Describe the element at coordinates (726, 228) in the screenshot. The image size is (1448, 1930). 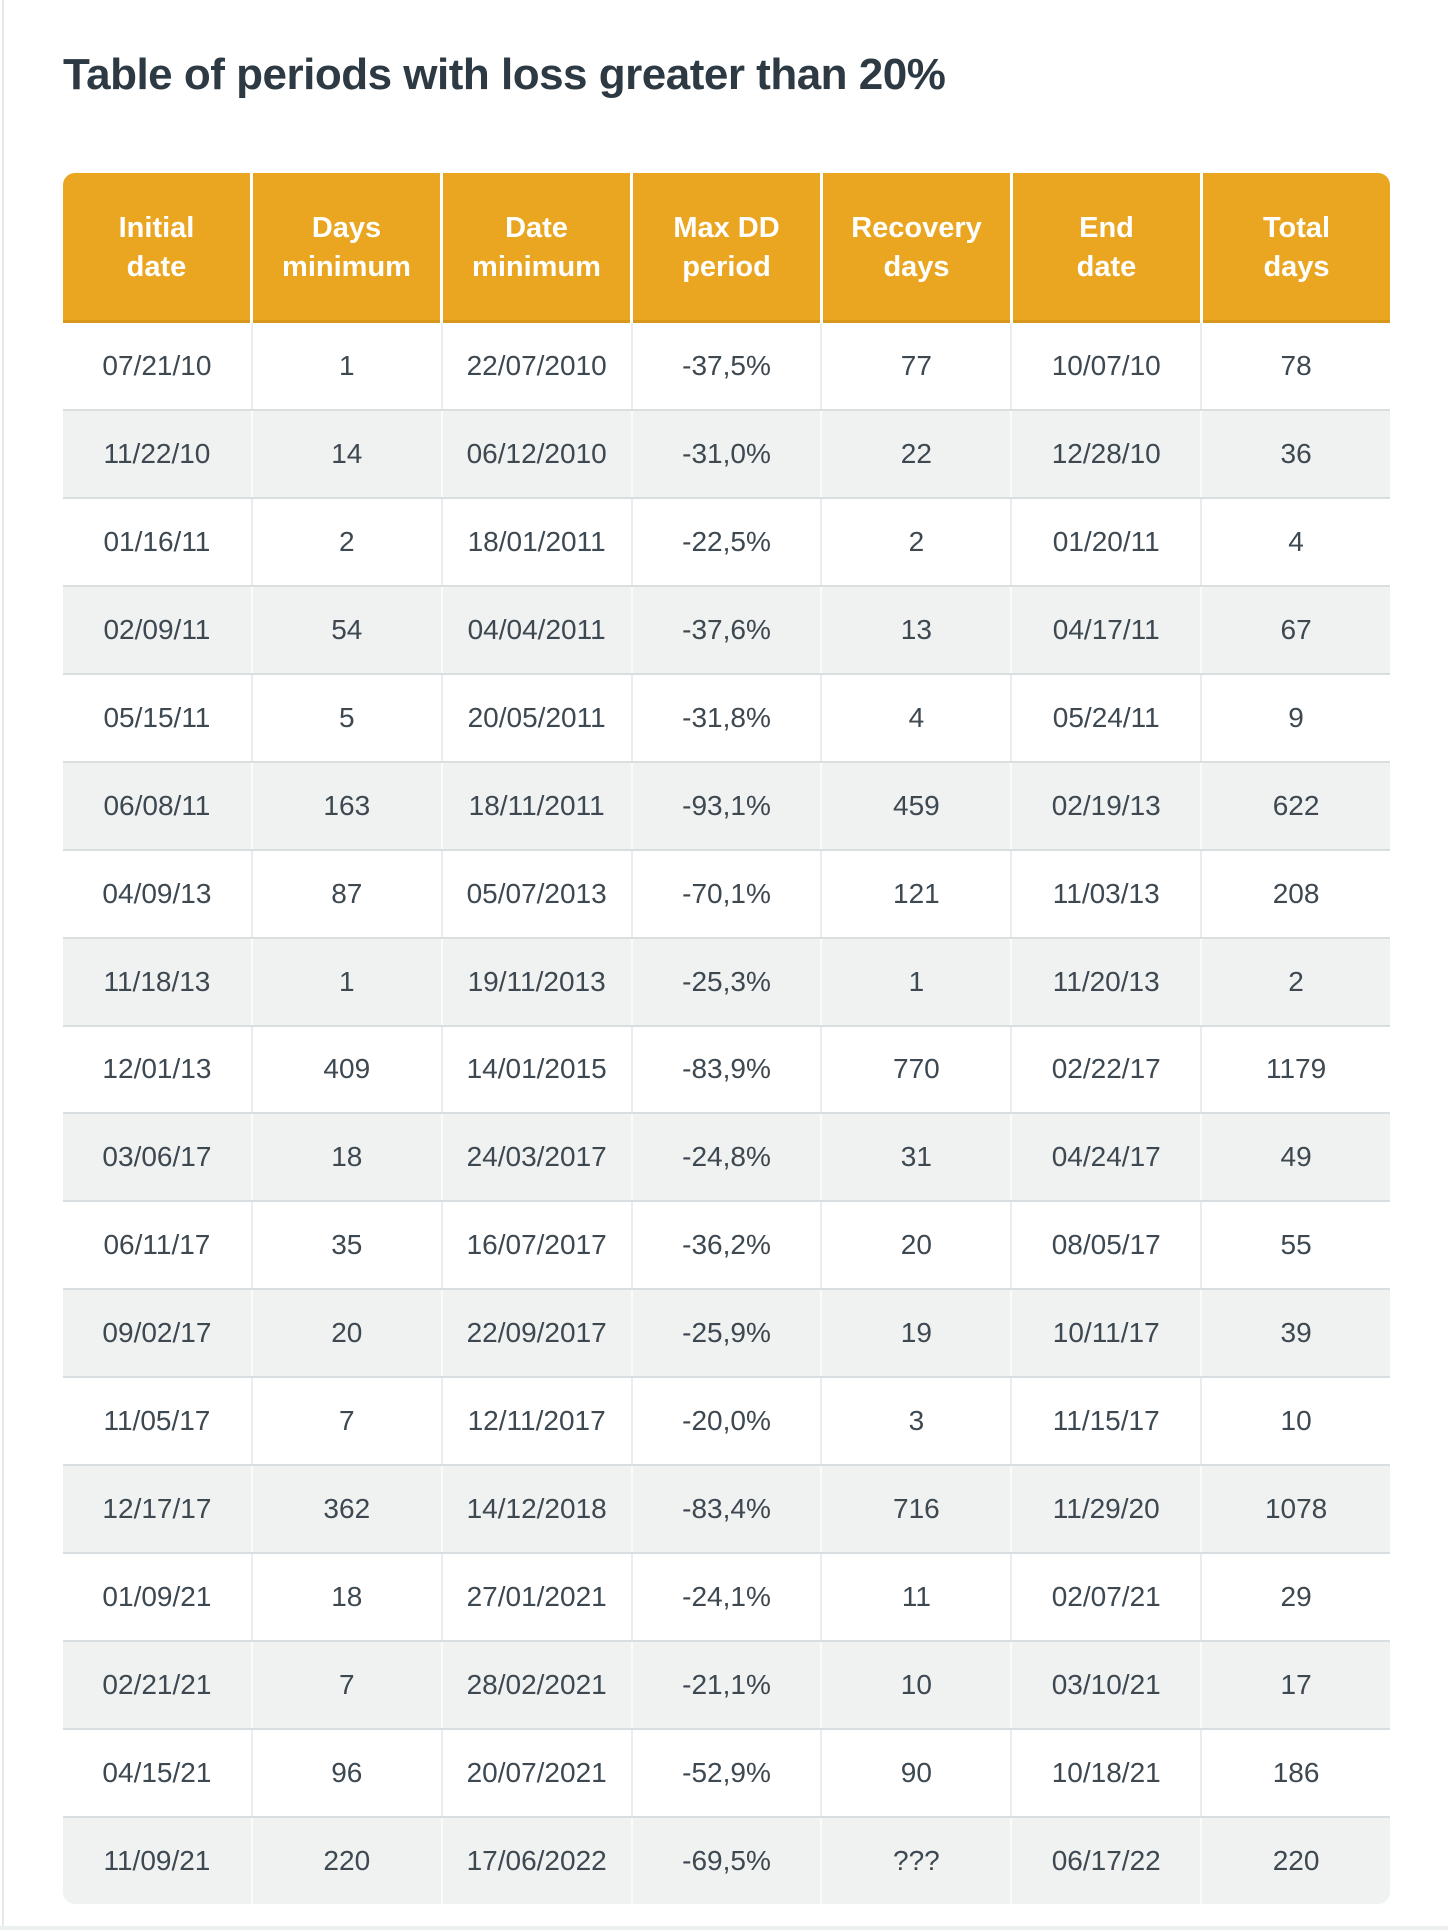
I see `column-header-label-line: Max DD` at that location.